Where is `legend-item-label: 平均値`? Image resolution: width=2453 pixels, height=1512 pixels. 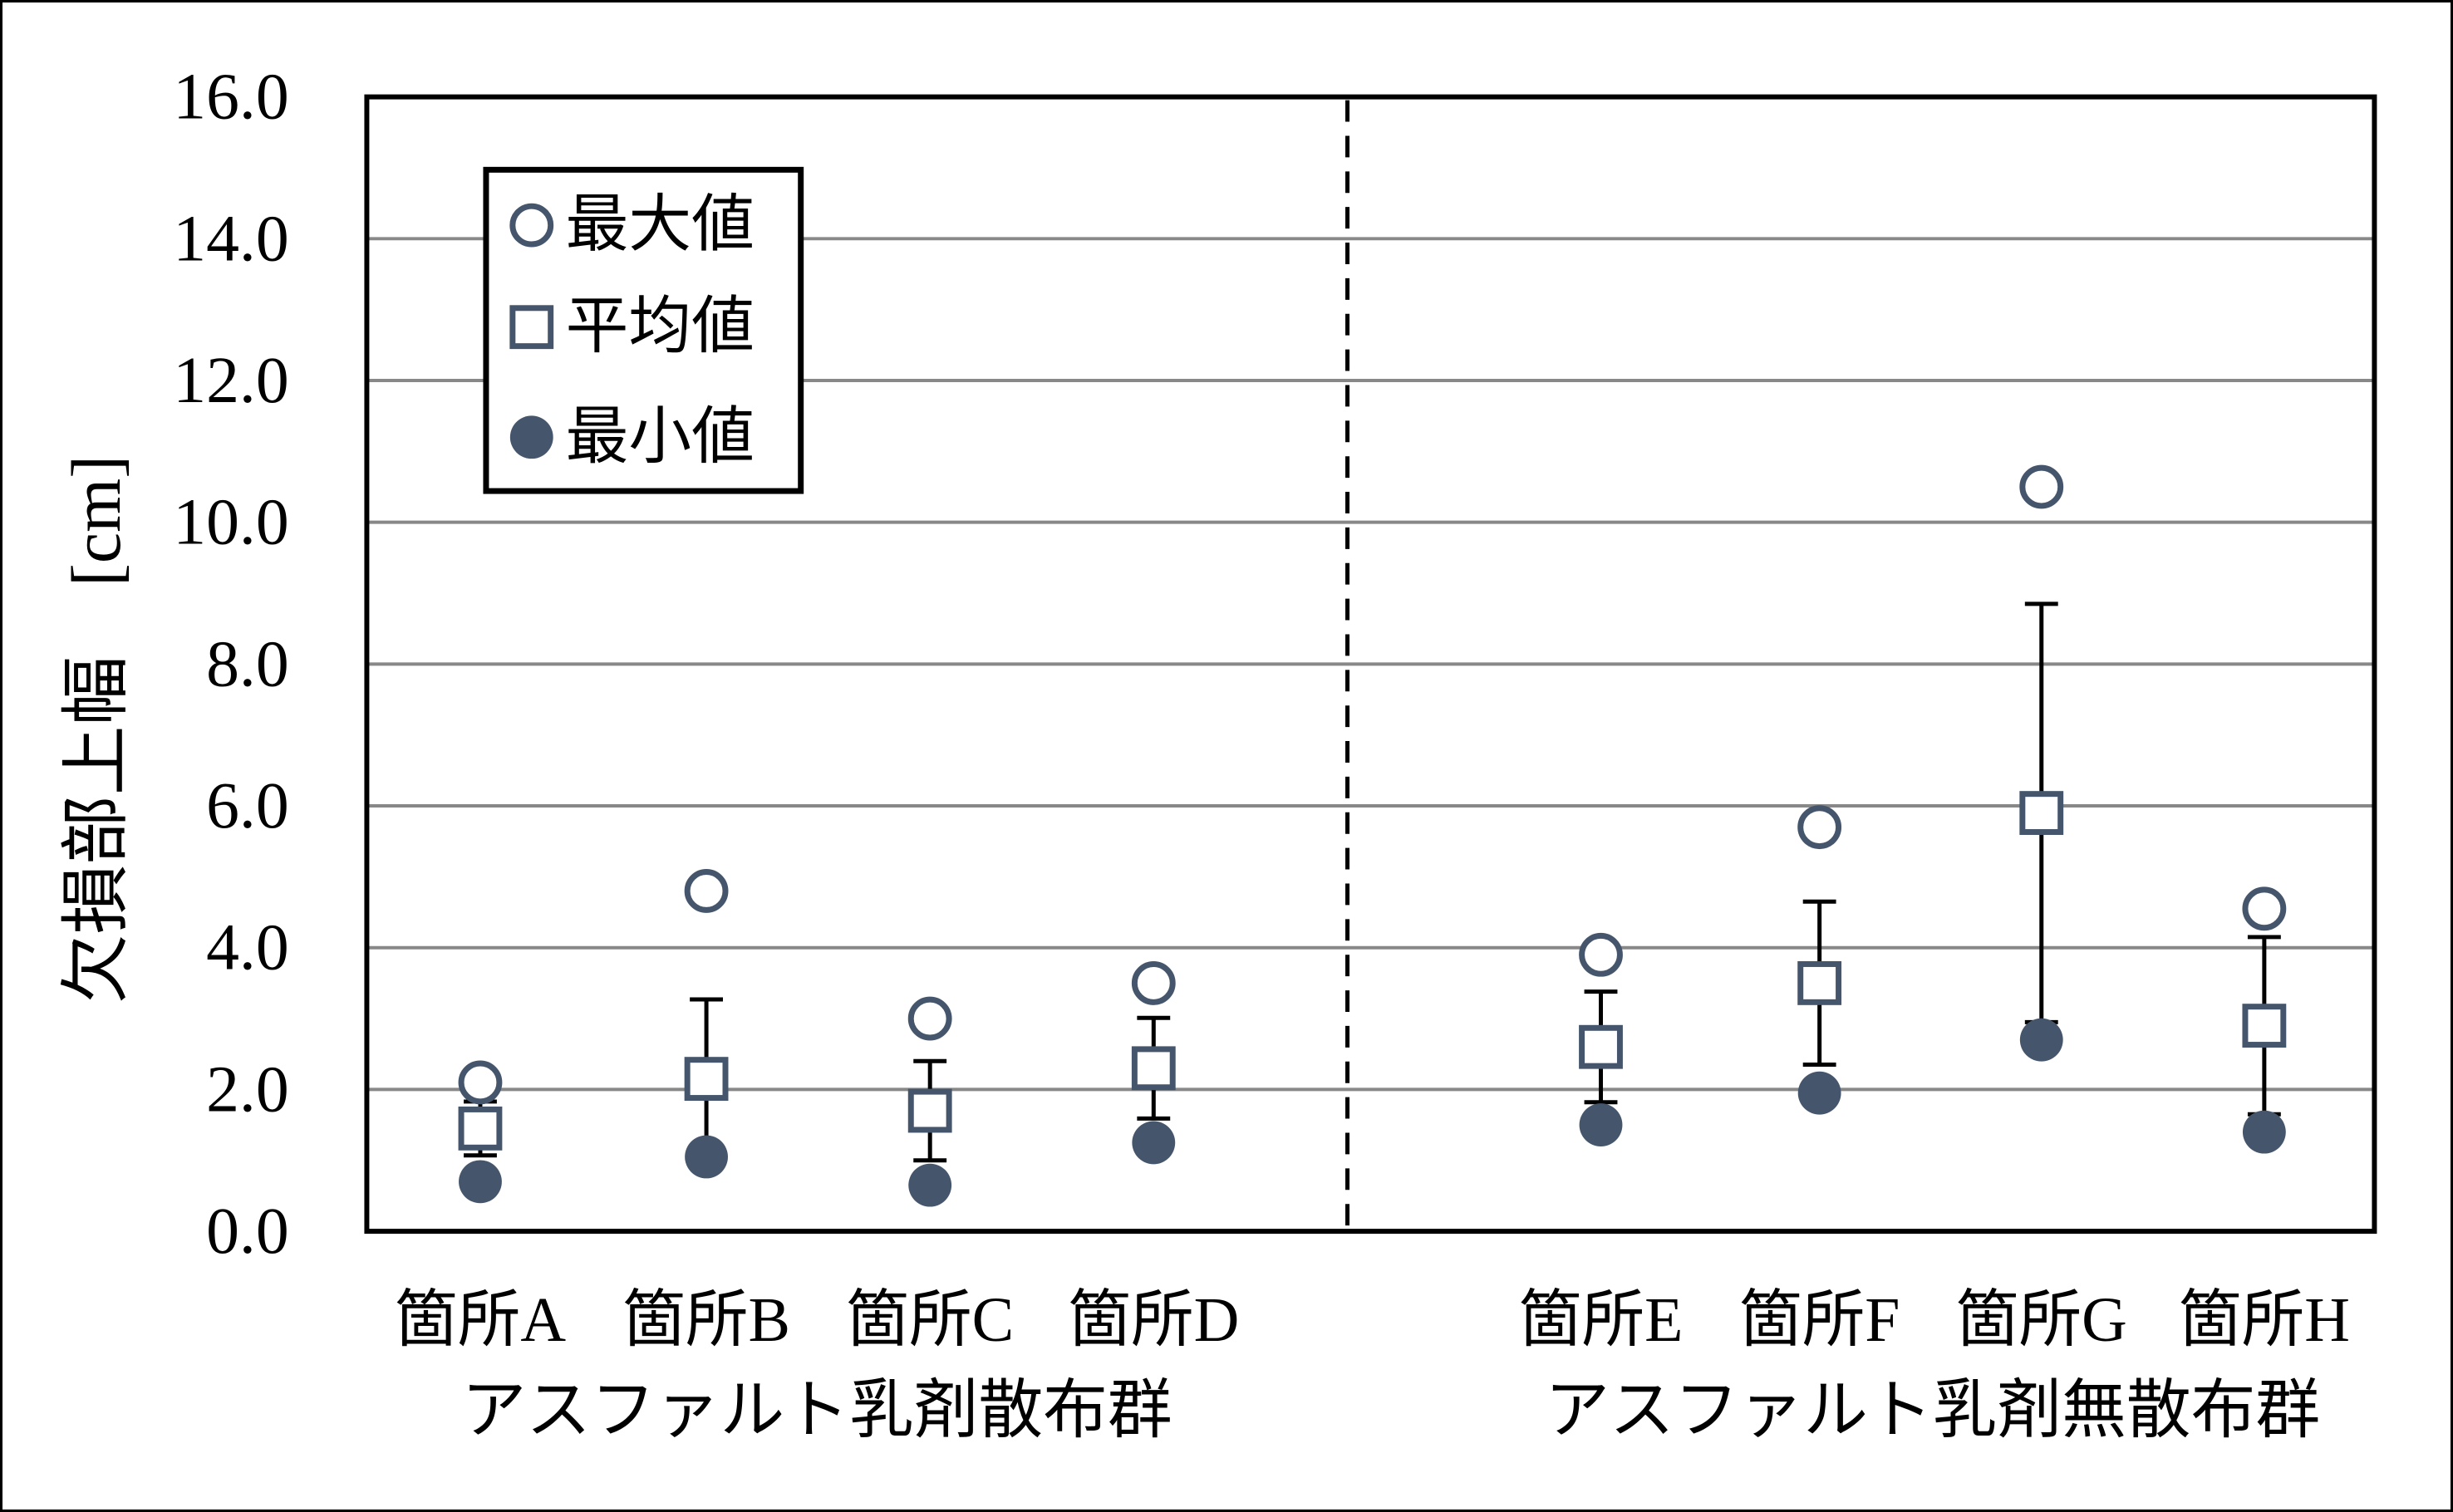 legend-item-label: 平均値 is located at coordinates (660, 326).